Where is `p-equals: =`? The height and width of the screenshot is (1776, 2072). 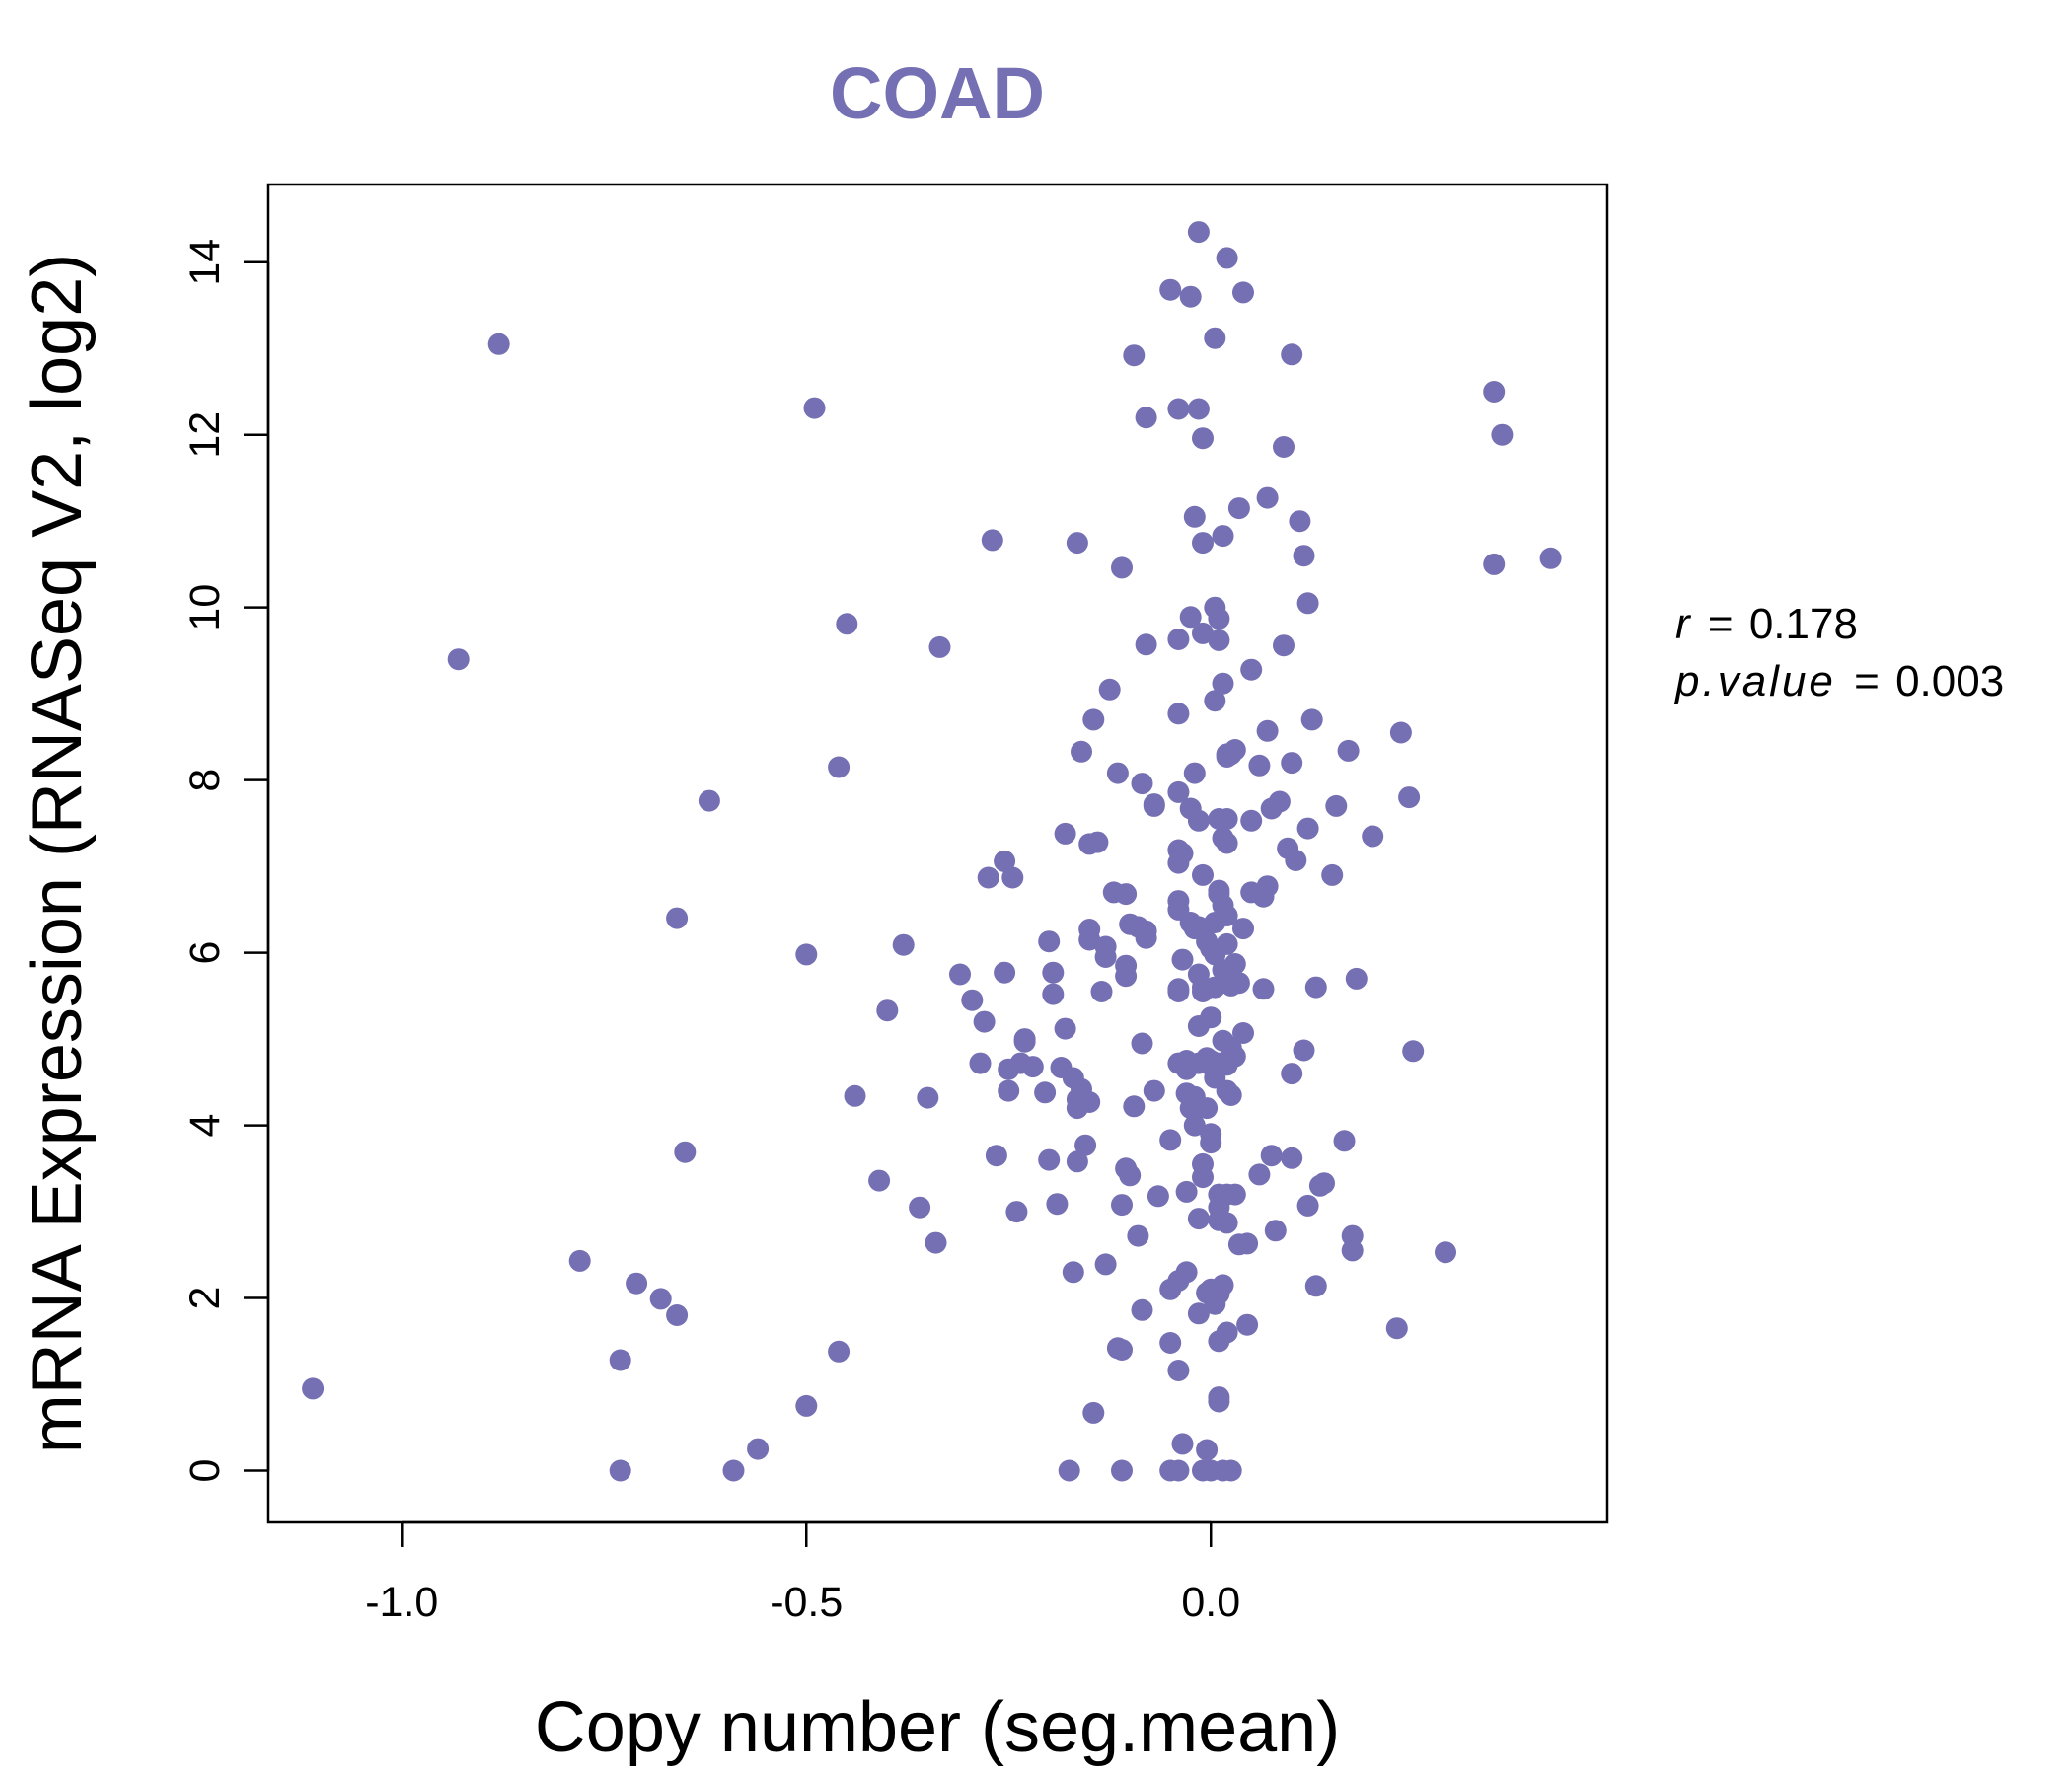
p-equals: = is located at coordinates (1867, 681).